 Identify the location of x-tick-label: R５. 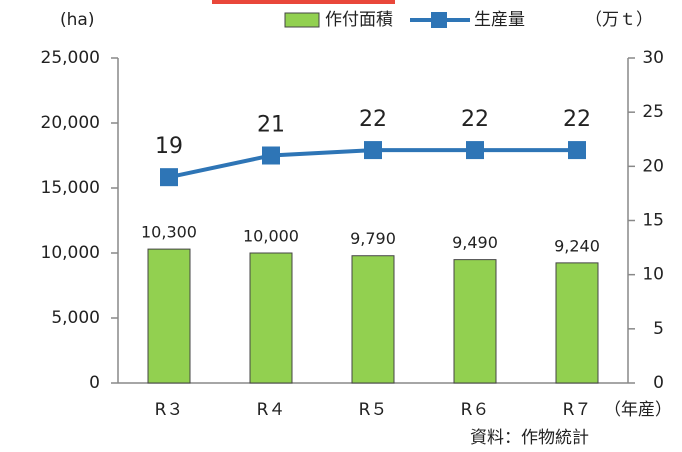
(373, 410).